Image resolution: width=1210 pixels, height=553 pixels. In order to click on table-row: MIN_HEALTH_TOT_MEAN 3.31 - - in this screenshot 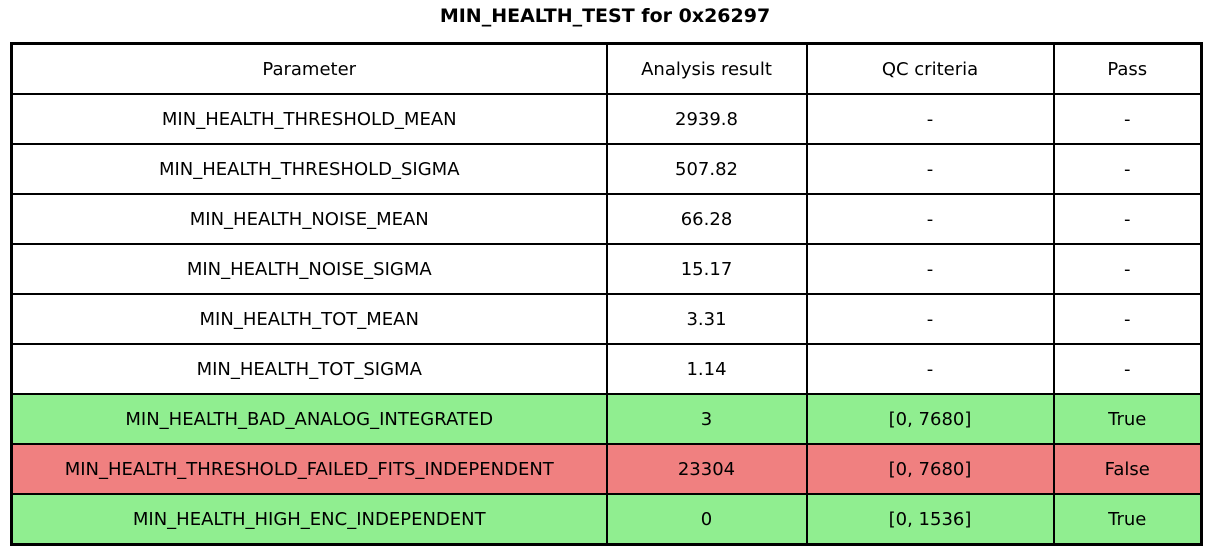, I will do `click(606, 319)`.